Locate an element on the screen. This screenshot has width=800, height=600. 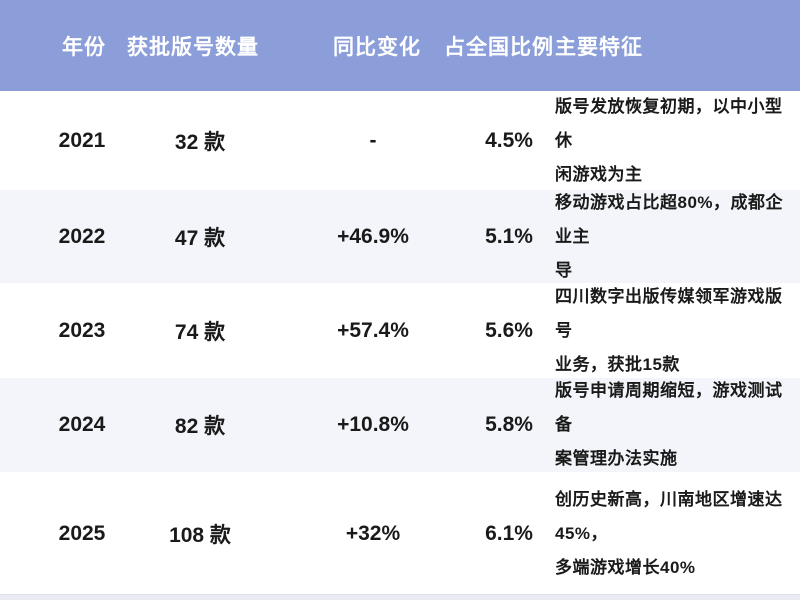
count-cell: 32 款 is located at coordinates (200, 142).